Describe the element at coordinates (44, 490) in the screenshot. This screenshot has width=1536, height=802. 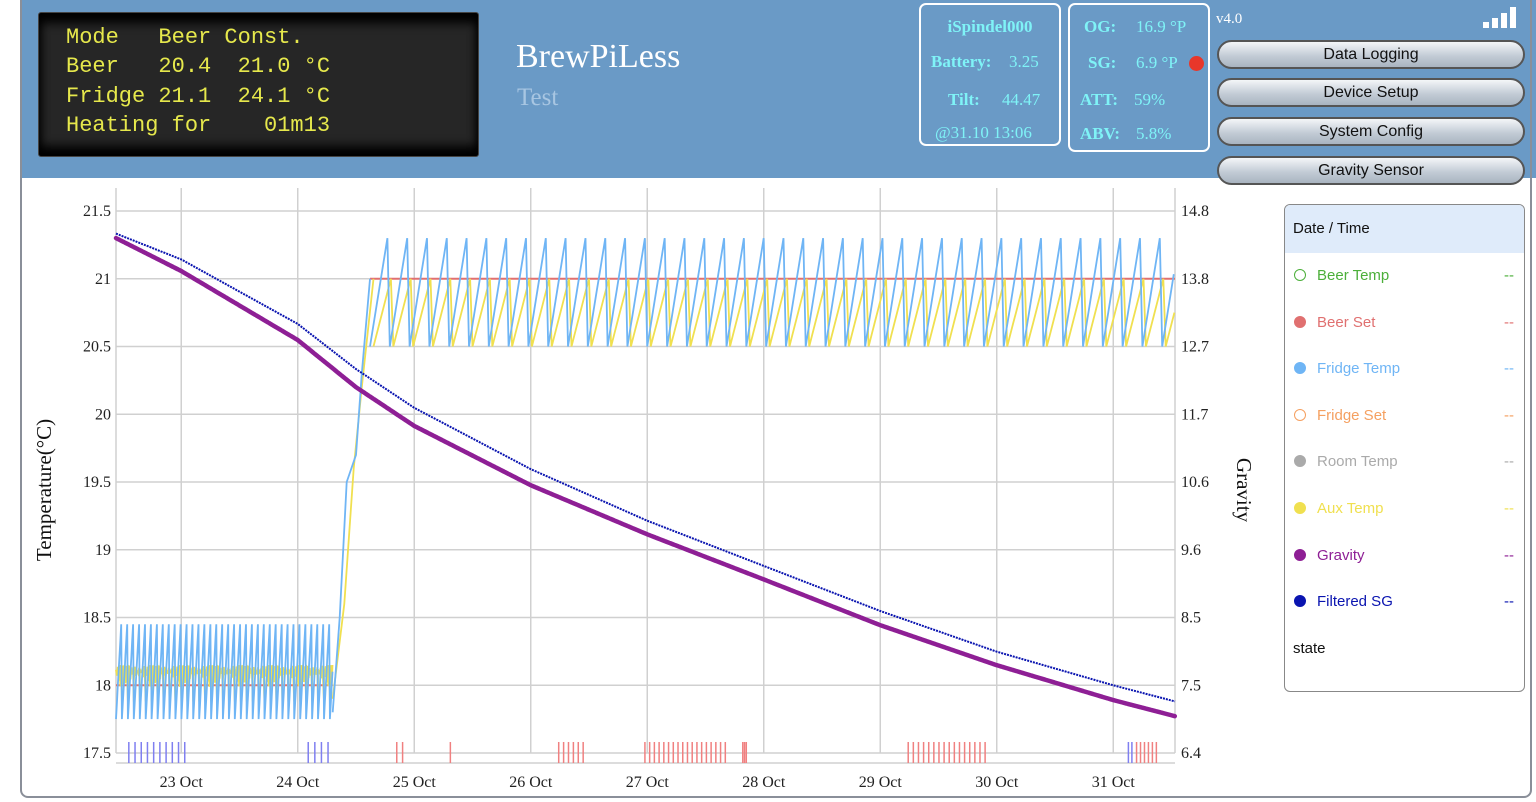
I see `y-axis-title: Temperature(°C)` at that location.